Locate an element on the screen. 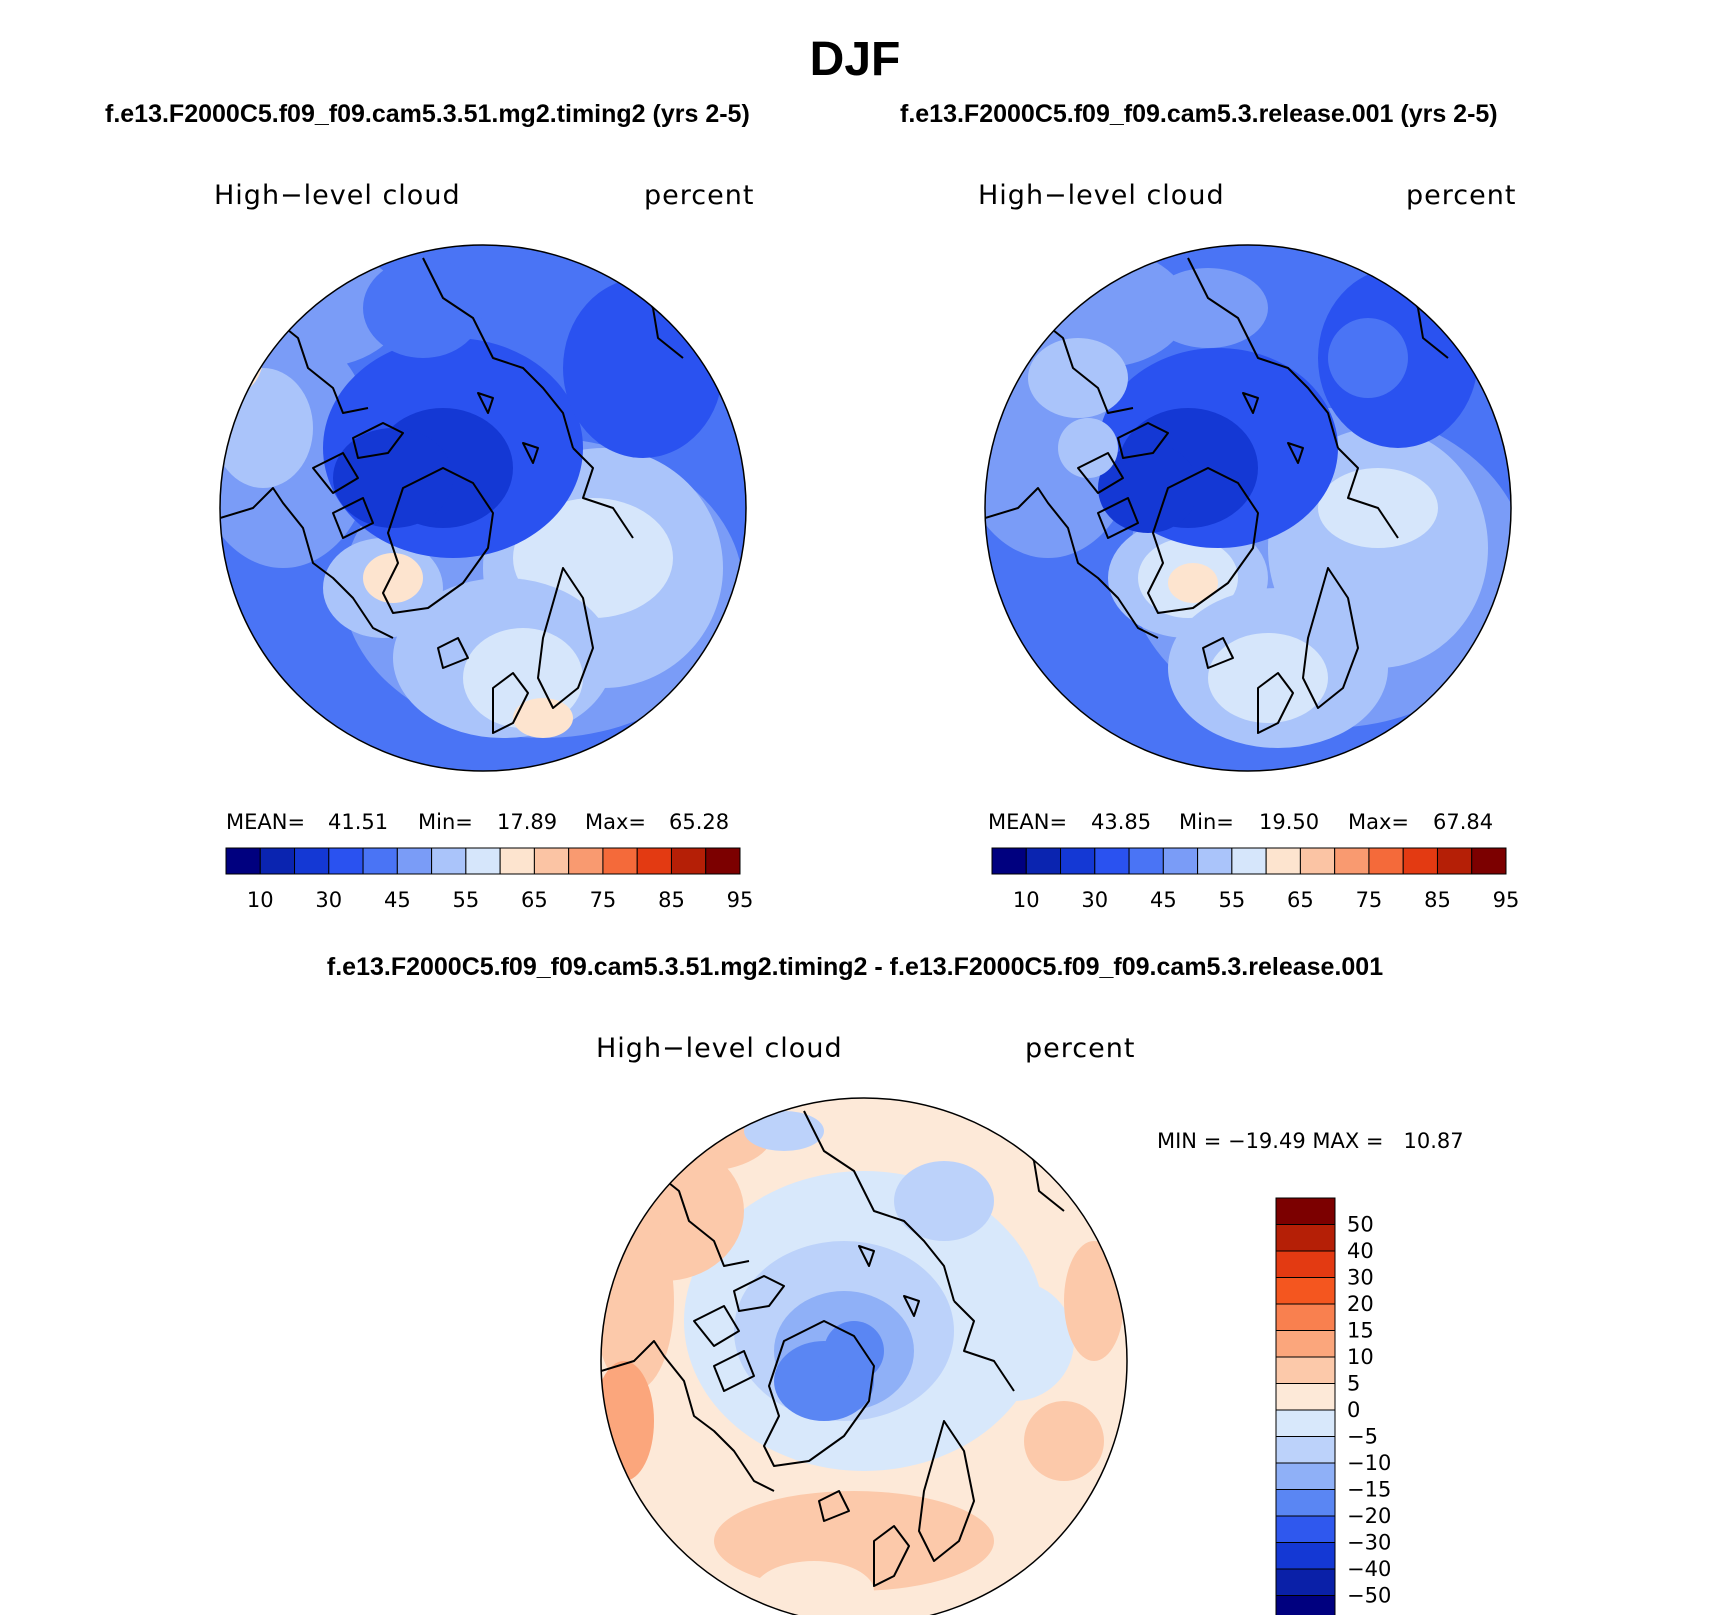 This screenshot has height=1615, width=1710. panel-2-colorbar-tick-label: 55 is located at coordinates (1231, 900).